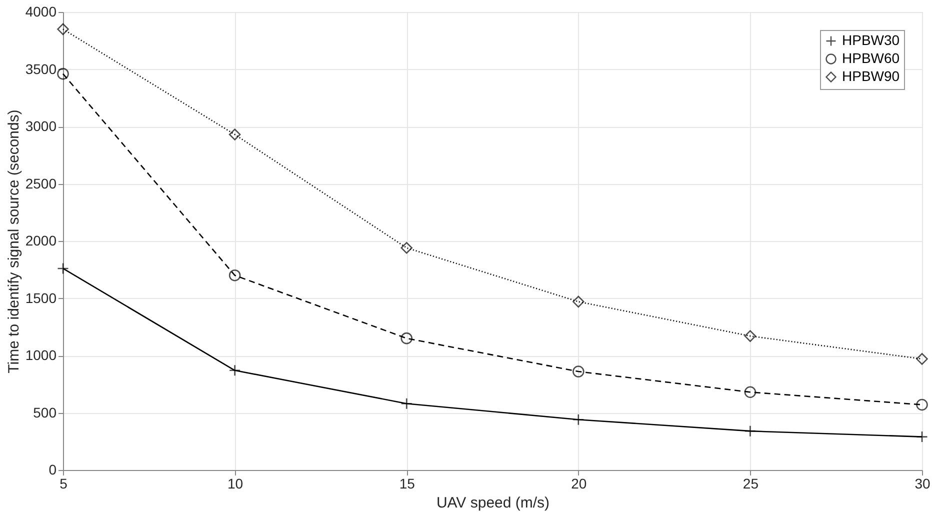 The width and height of the screenshot is (951, 524). Describe the element at coordinates (41, 240) in the screenshot. I see `y-tick-label: 2000` at that location.